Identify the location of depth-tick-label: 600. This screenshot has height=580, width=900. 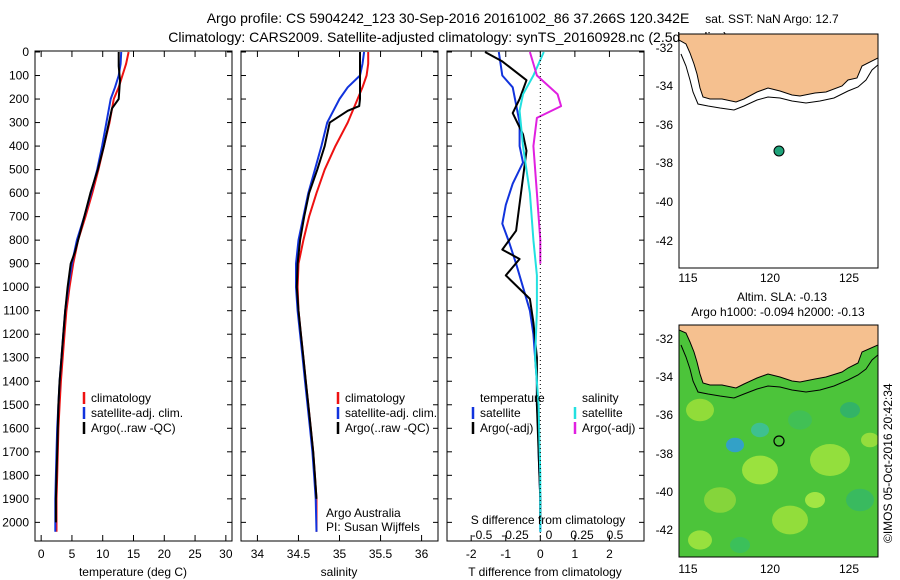
(19, 193).